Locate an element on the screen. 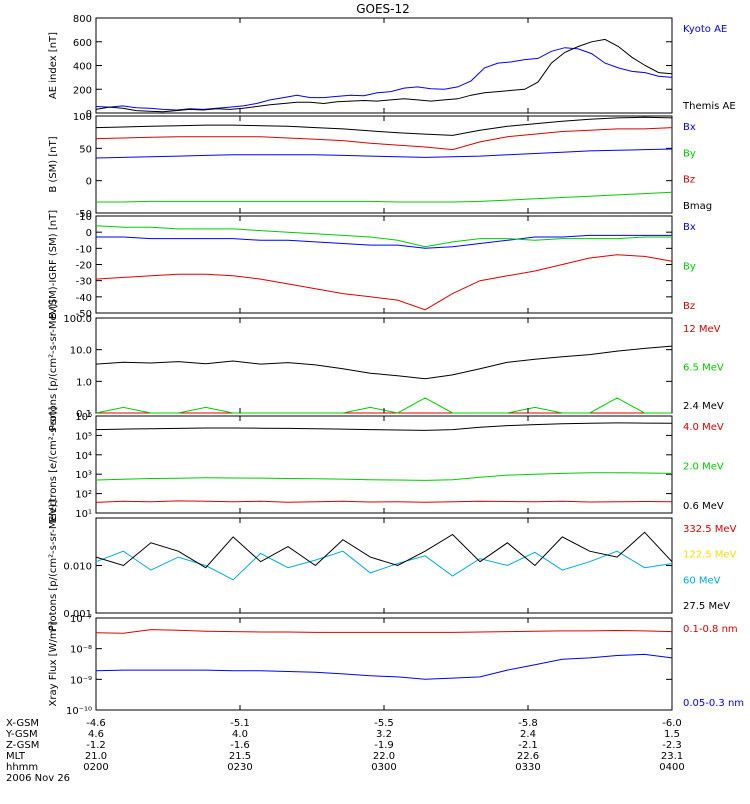 The image size is (750, 804). legend-entry: 122.5 MeV is located at coordinates (710, 555).